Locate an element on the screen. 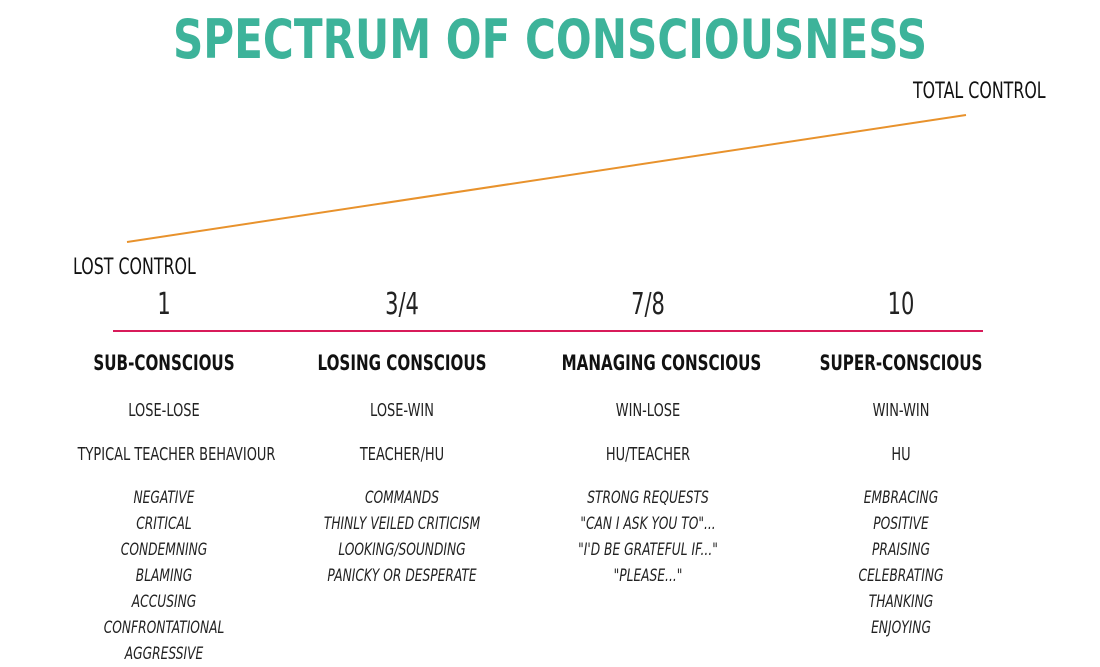 The image size is (1100, 667). behaviour-item: CRITICAL is located at coordinates (164, 524).